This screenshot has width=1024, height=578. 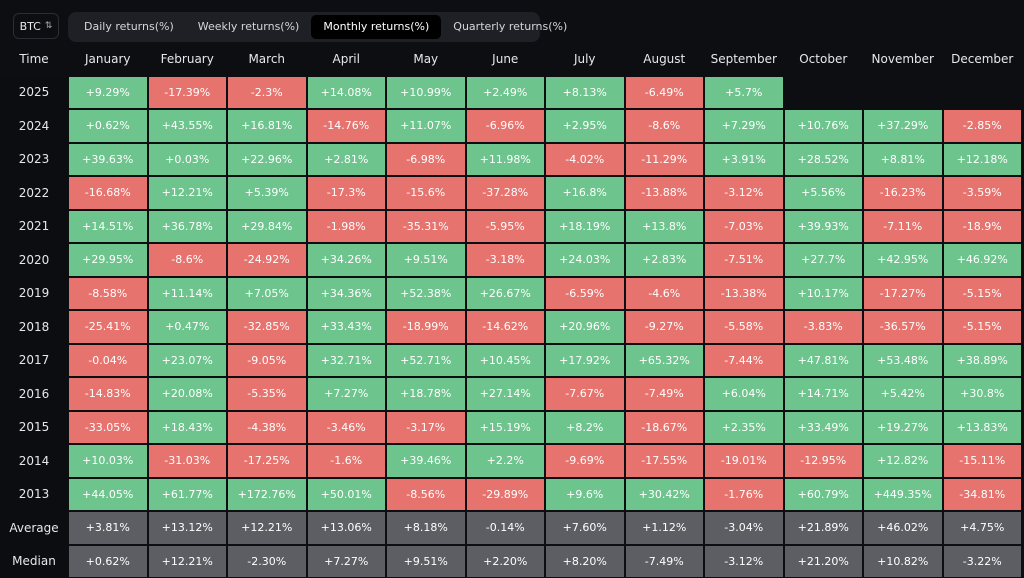 I want to click on month-header: October, so click(x=824, y=59).